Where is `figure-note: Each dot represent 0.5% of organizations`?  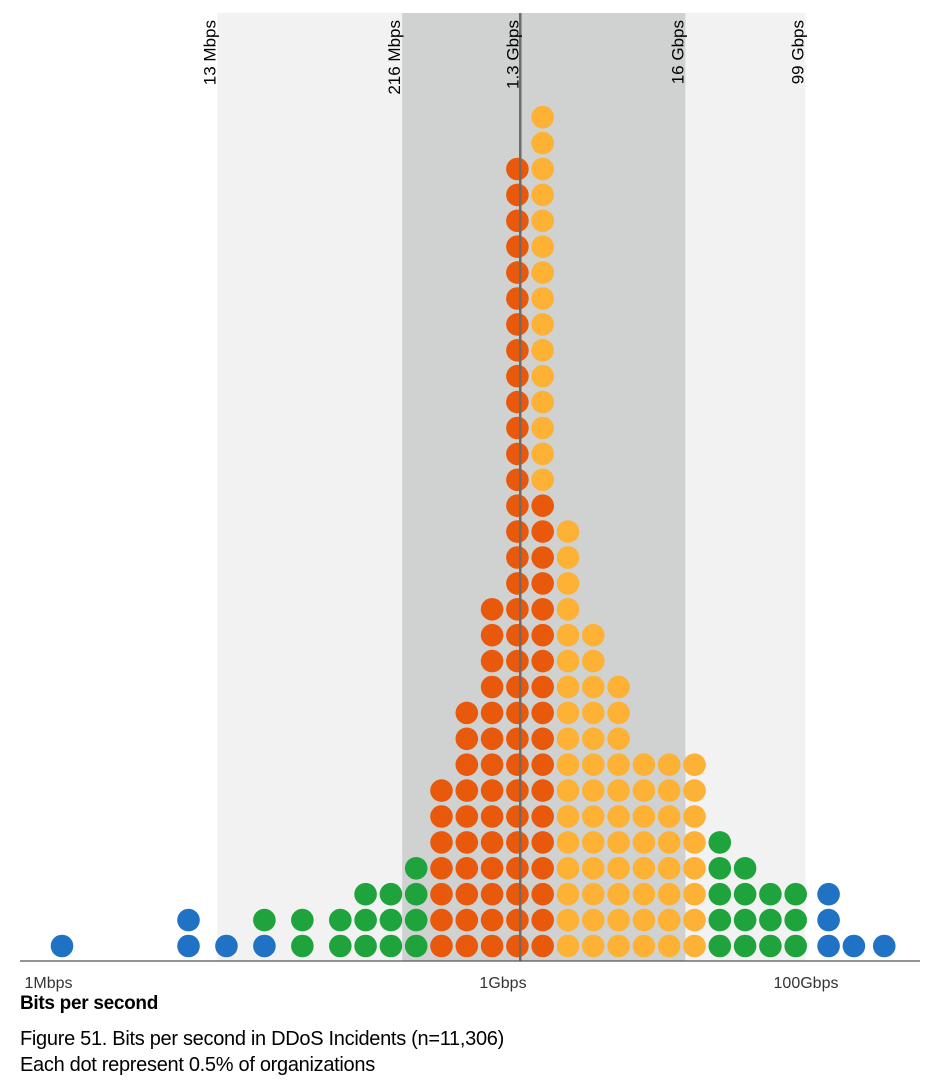
figure-note: Each dot represent 0.5% of organizations is located at coordinates (197, 1065).